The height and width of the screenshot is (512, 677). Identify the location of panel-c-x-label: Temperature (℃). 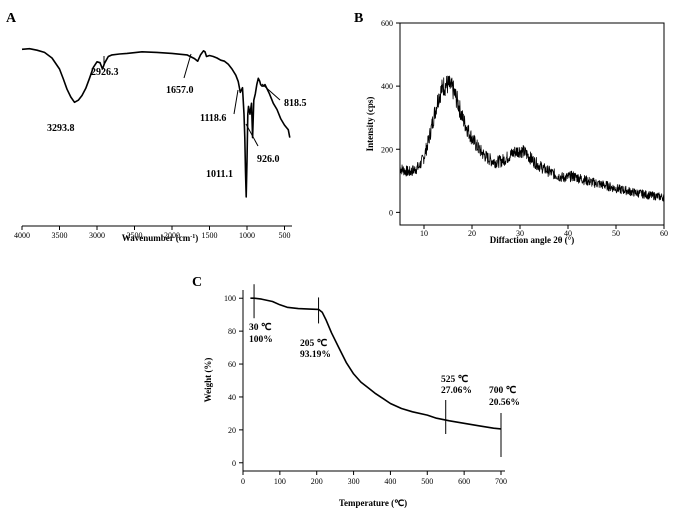
(373, 503).